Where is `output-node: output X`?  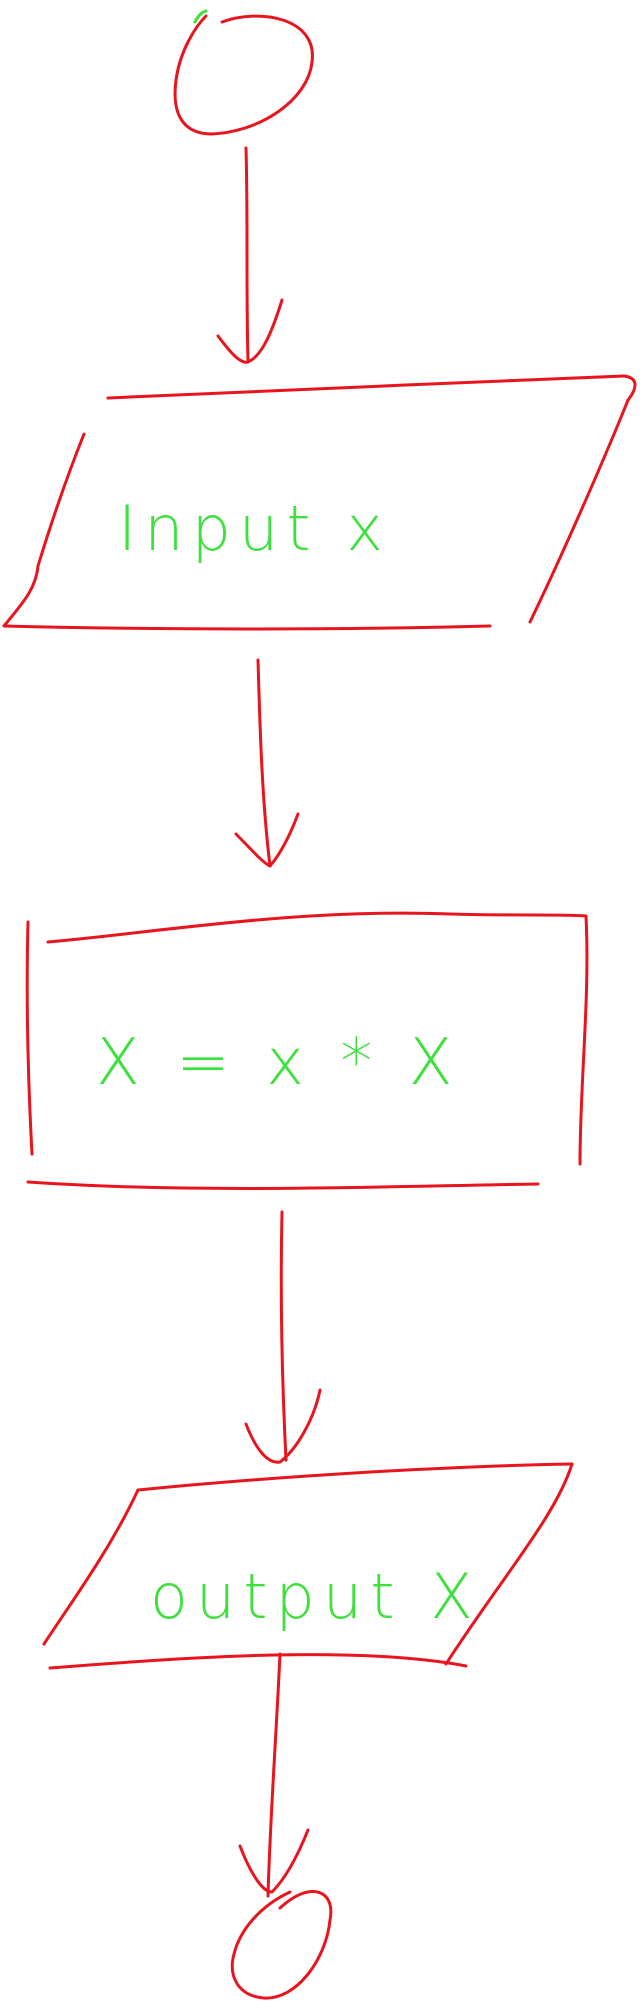
output-node: output X is located at coordinates (308, 1566).